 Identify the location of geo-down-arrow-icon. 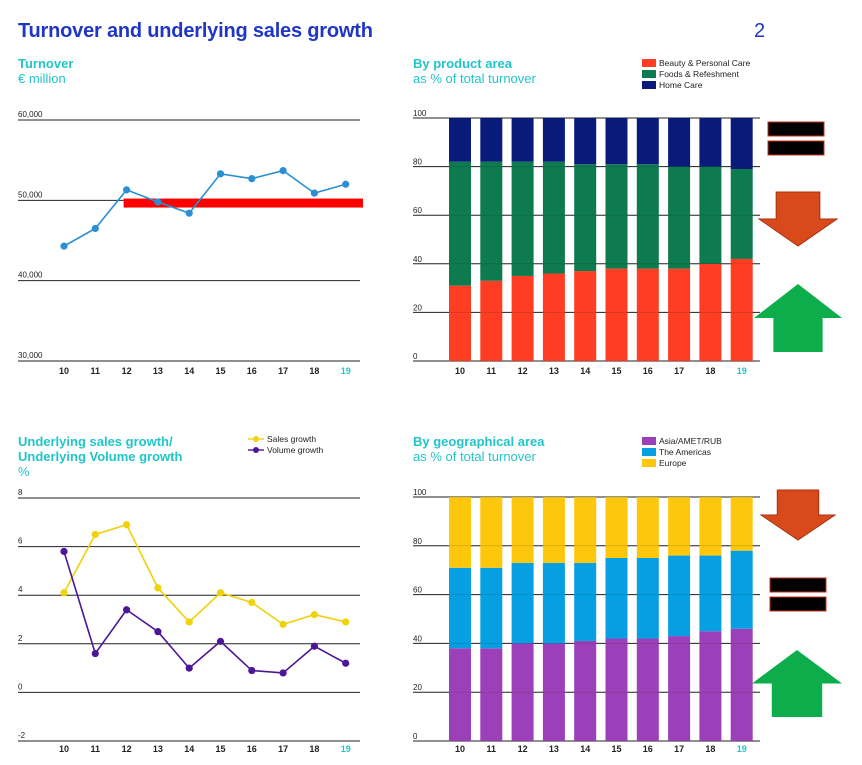
(798, 515).